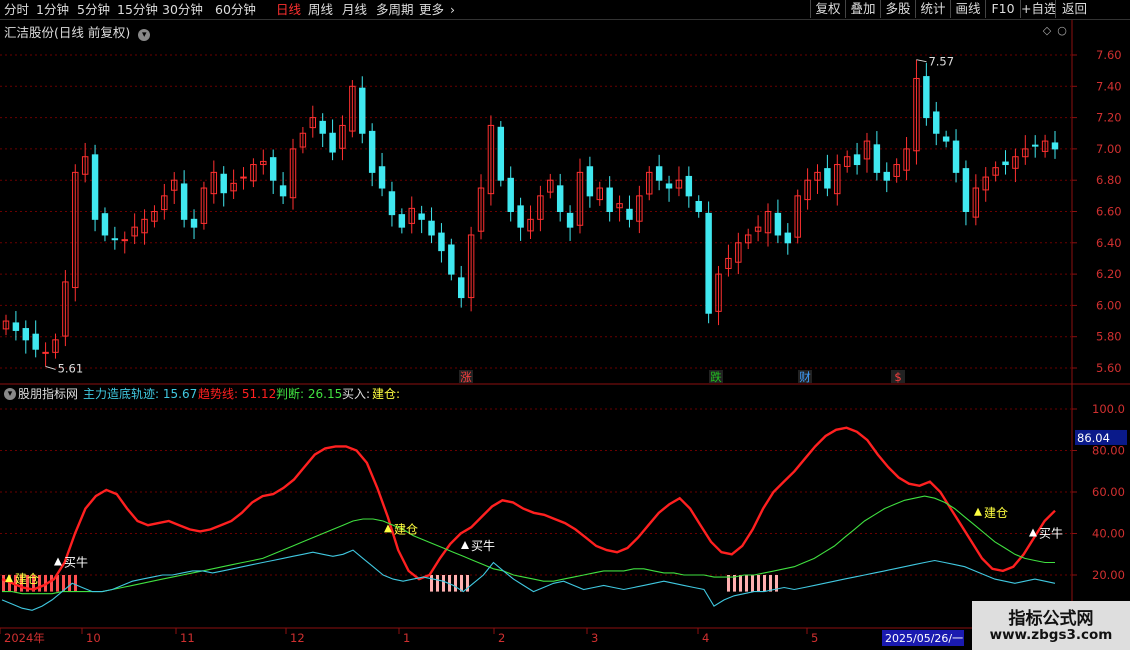 This screenshot has width=1130, height=650. Describe the element at coordinates (182, 9) in the screenshot. I see `timeframe-4: 30分钟` at that location.